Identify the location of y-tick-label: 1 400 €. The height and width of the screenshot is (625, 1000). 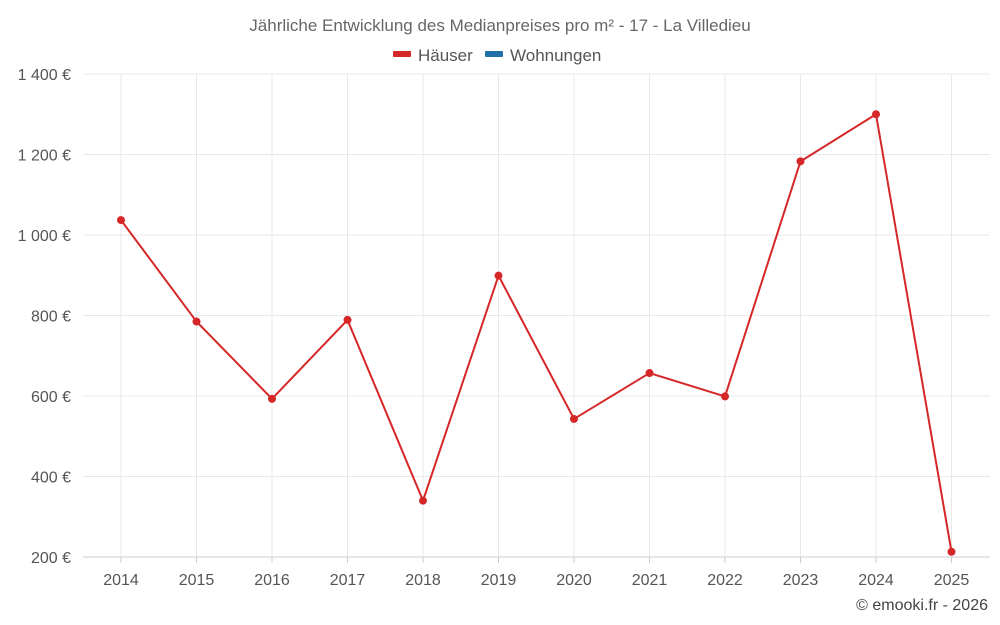
(44, 75).